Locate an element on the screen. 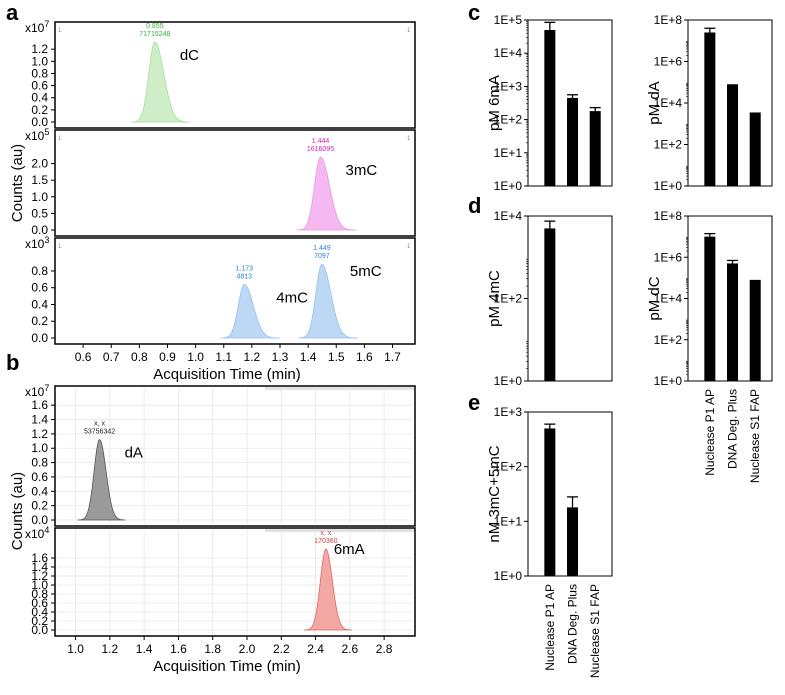 This screenshot has width=785, height=695. y-tick-label: 1E+6 is located at coordinates (668, 257).